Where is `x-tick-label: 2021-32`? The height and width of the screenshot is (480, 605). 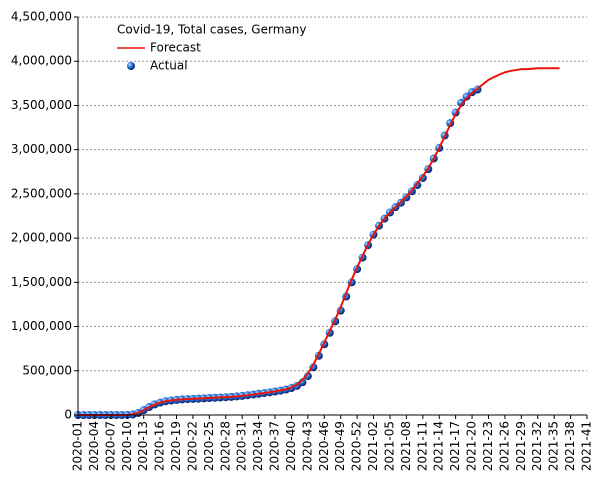
x-tick-label: 2021-32 is located at coordinates (537, 446).